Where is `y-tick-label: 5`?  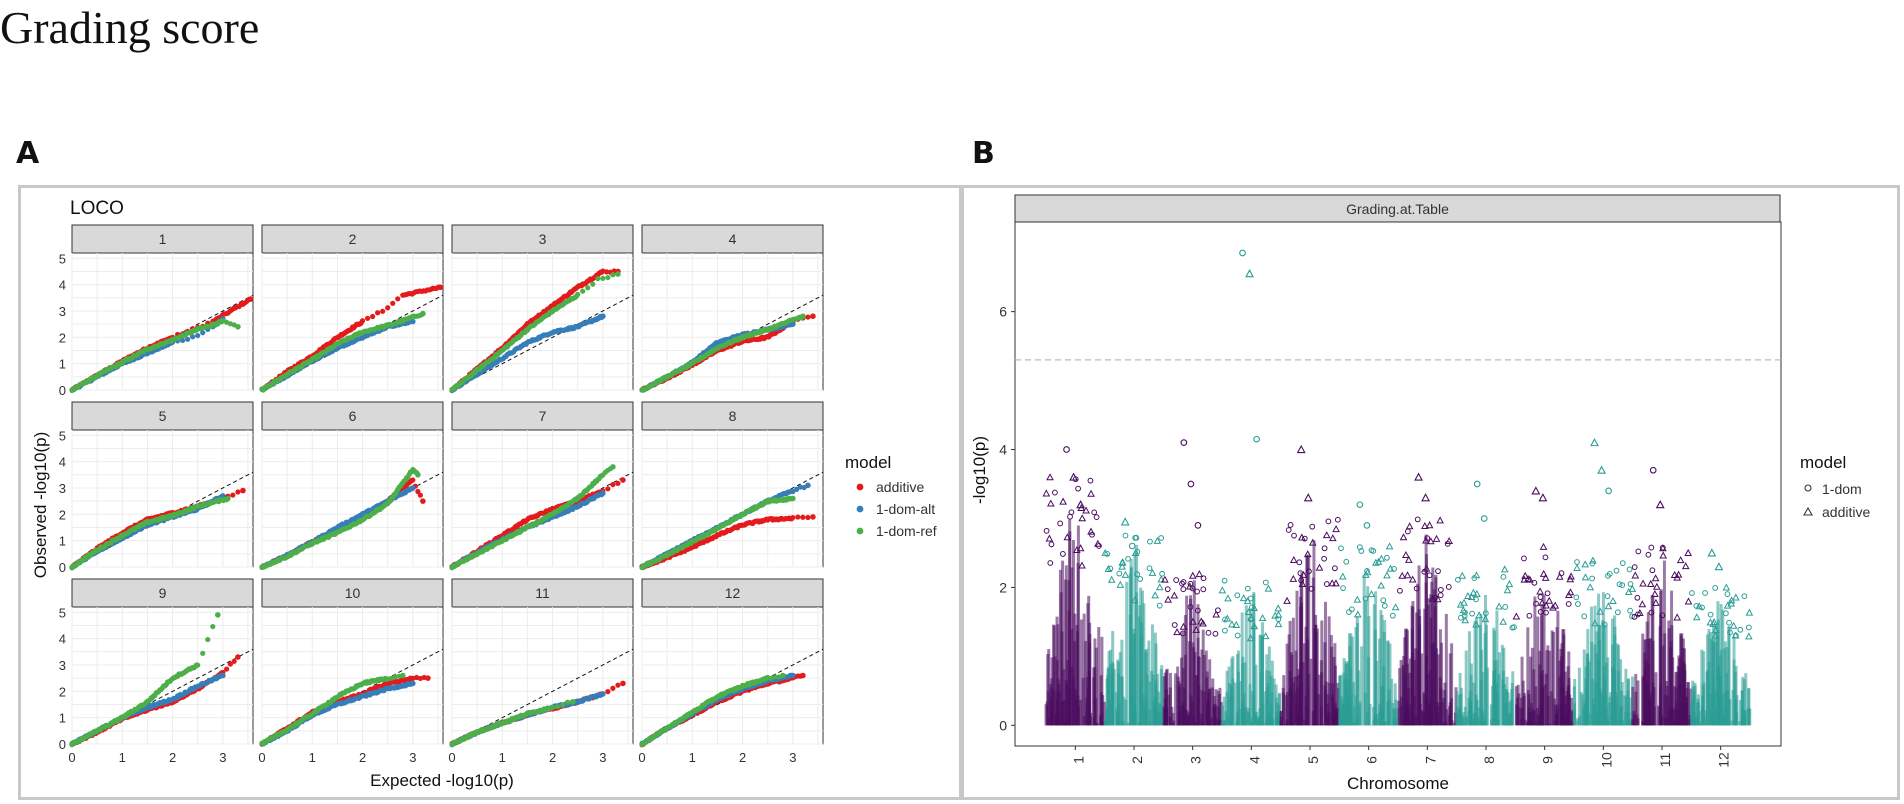
y-tick-label: 5 is located at coordinates (62, 612).